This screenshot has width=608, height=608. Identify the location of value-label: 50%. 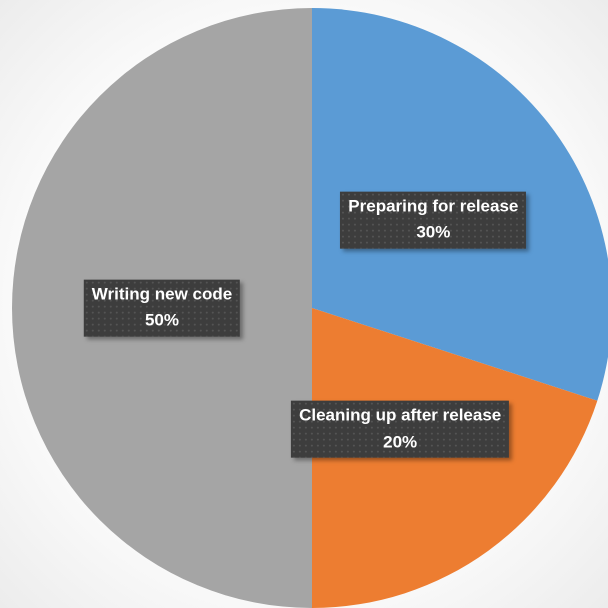
(162, 320).